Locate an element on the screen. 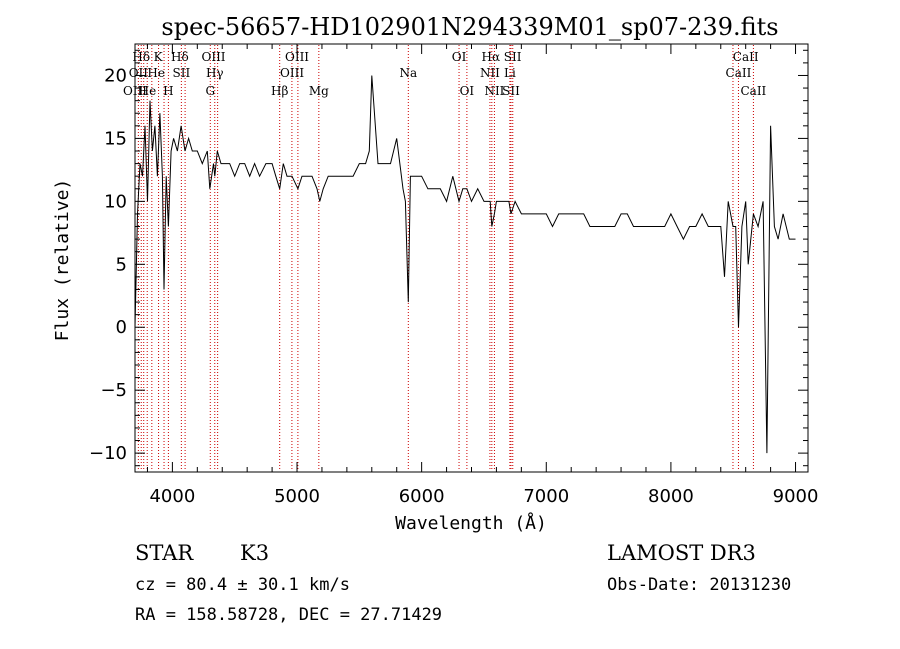  y-tick-label: 10 is located at coordinates (115, 201).